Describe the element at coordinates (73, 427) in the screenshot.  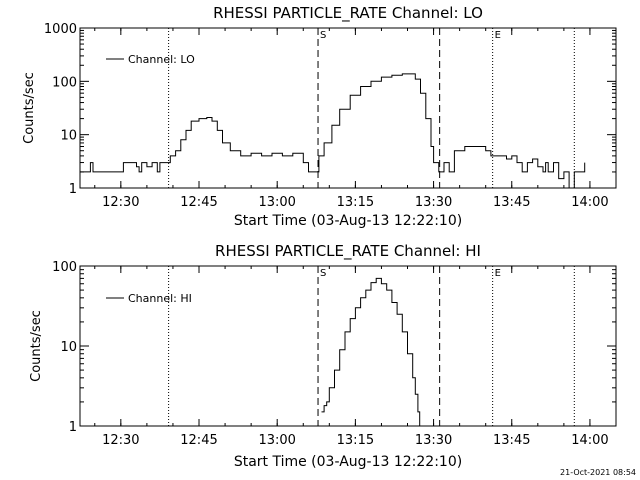
I see `y-tick-label-hi-0: 1` at that location.